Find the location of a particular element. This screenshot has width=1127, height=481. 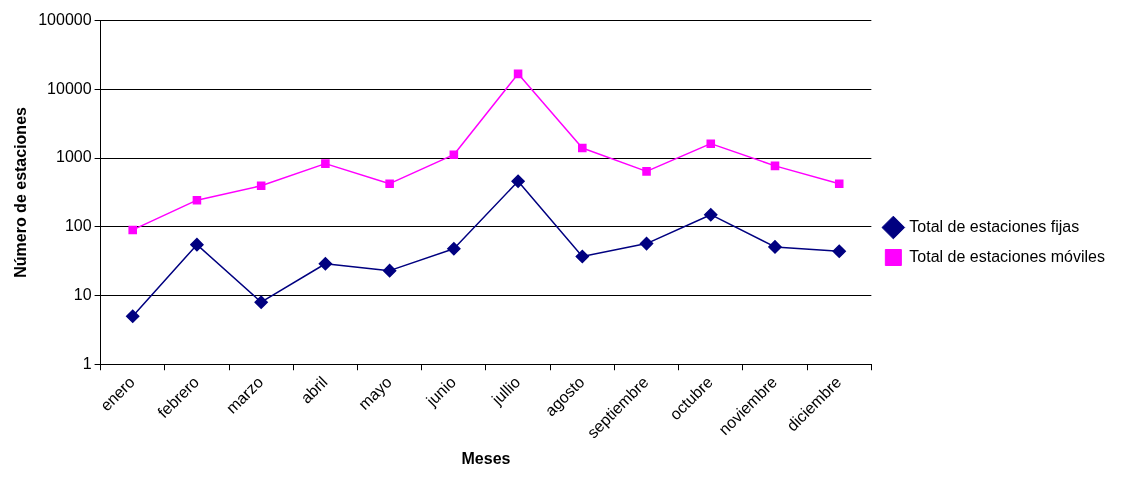

x-axis-title: Meses is located at coordinates (486, 458).